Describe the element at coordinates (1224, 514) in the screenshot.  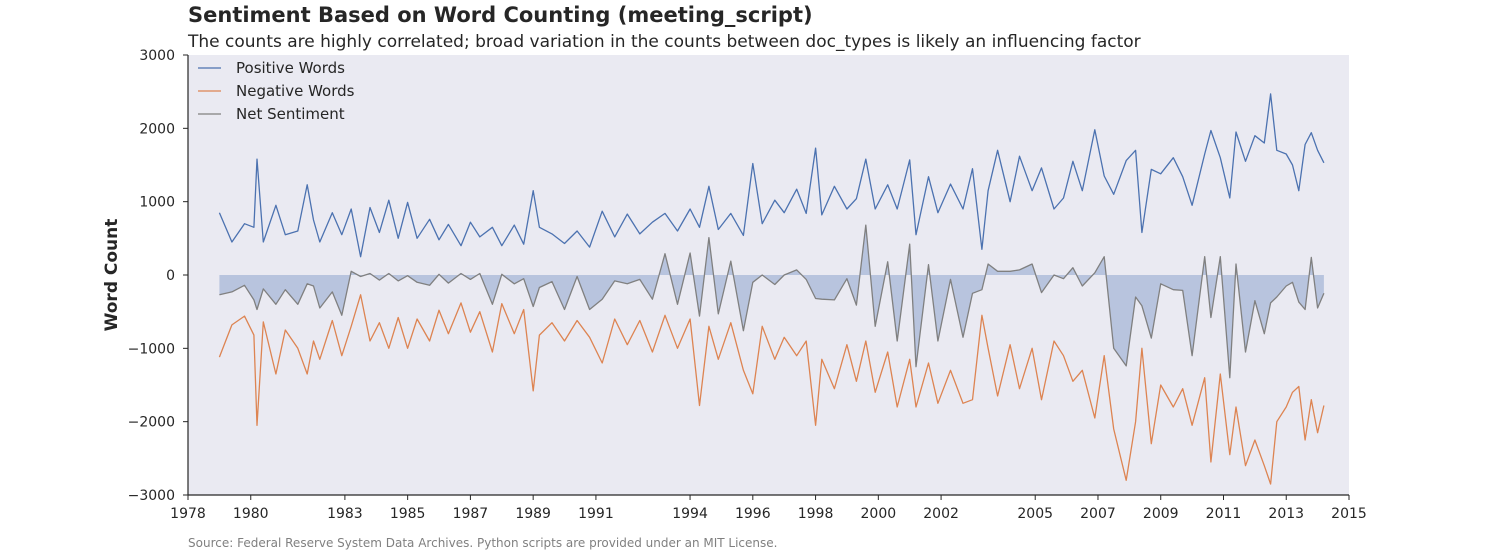
I see `x-tick-label: 2011` at that location.